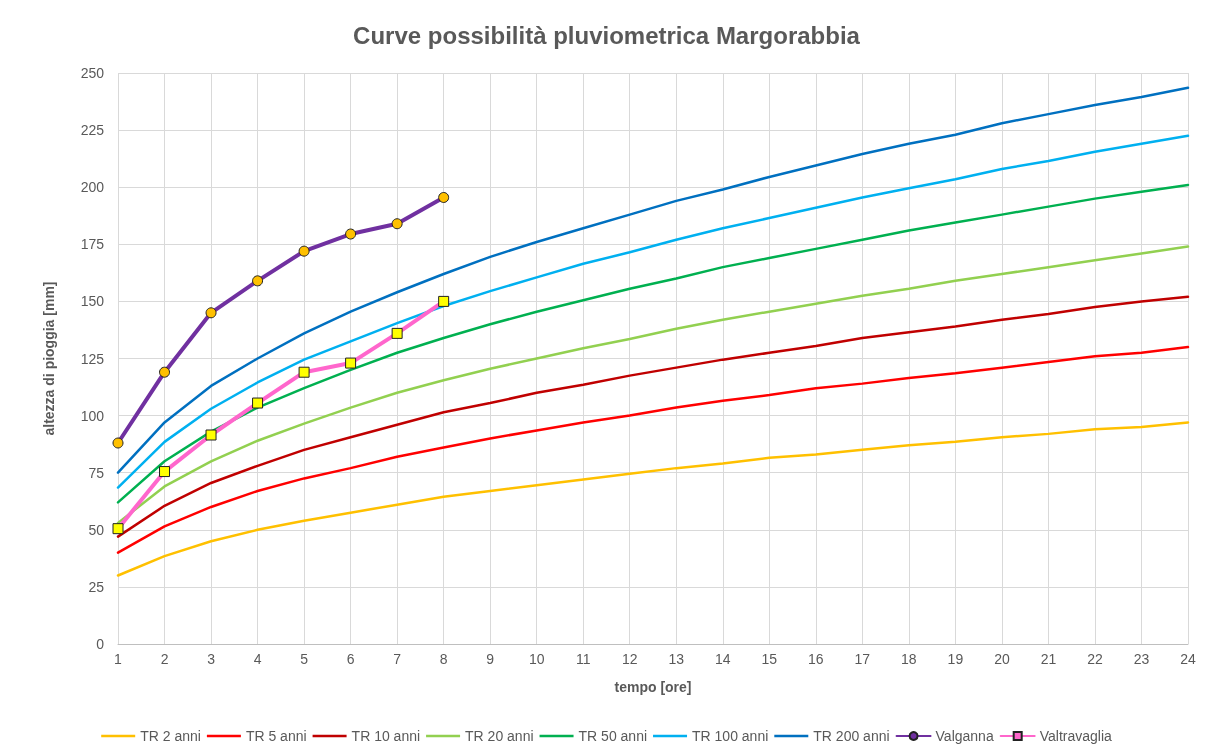  Describe the element at coordinates (1002, 659) in the screenshot. I see `x-tick-label: 20` at that location.